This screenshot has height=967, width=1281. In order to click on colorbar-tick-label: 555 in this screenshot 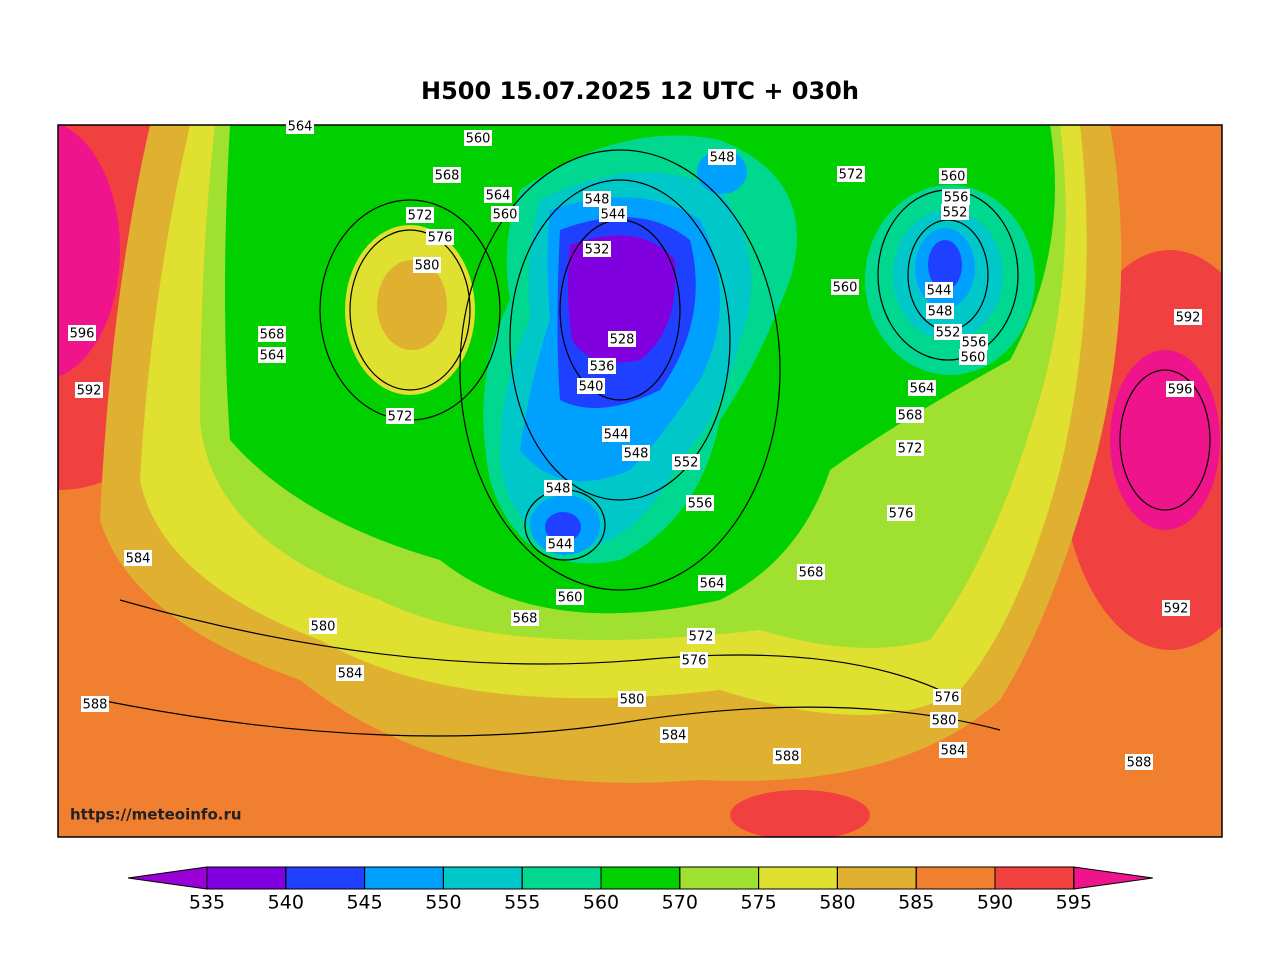, I will do `click(522, 903)`.